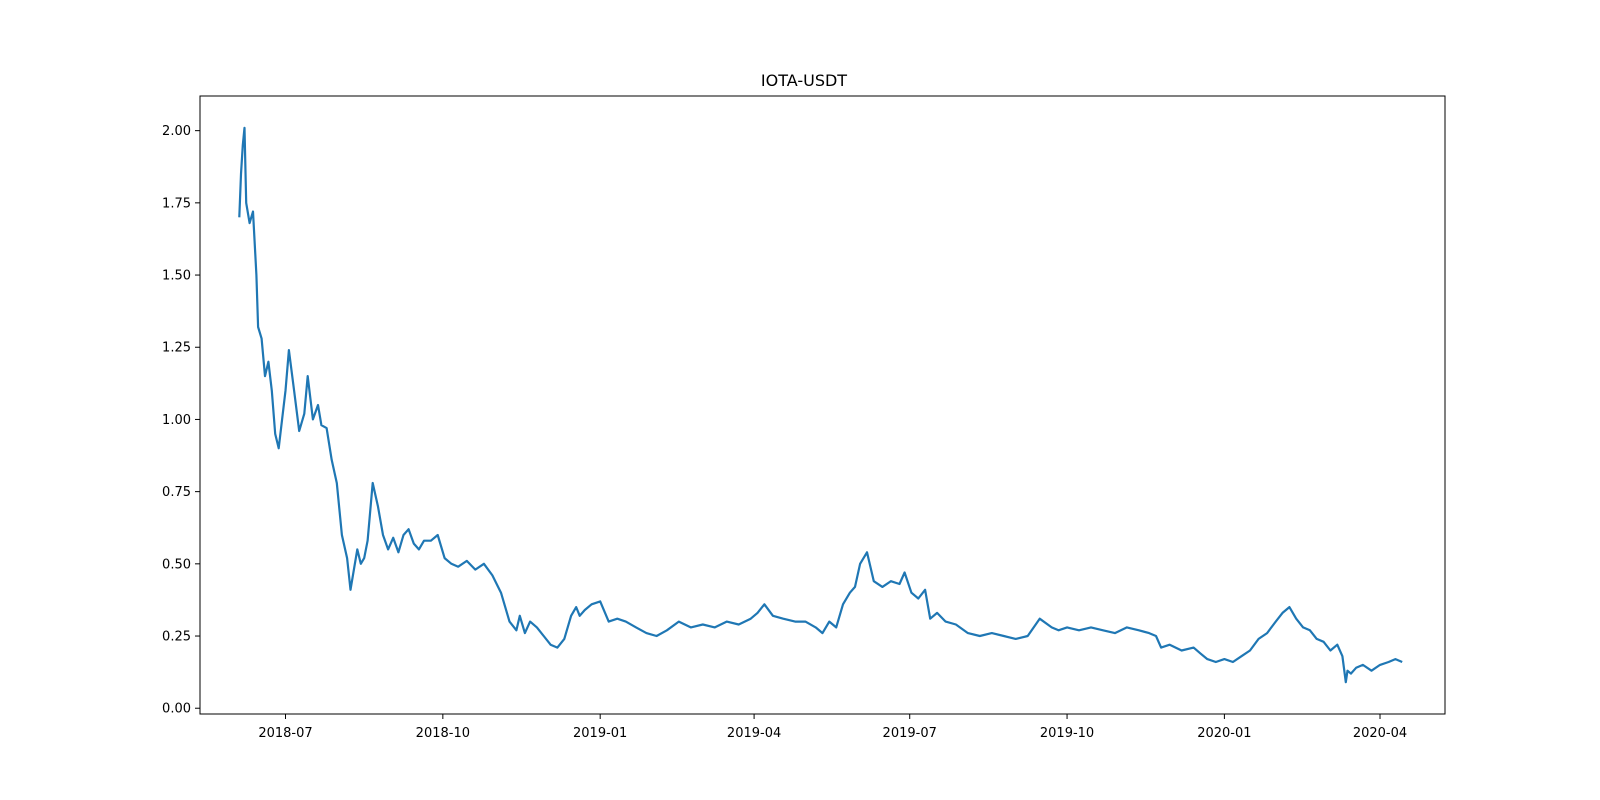 This screenshot has width=1600, height=800. Describe the element at coordinates (176, 131) in the screenshot. I see `y-tick-label: 2.00` at that location.